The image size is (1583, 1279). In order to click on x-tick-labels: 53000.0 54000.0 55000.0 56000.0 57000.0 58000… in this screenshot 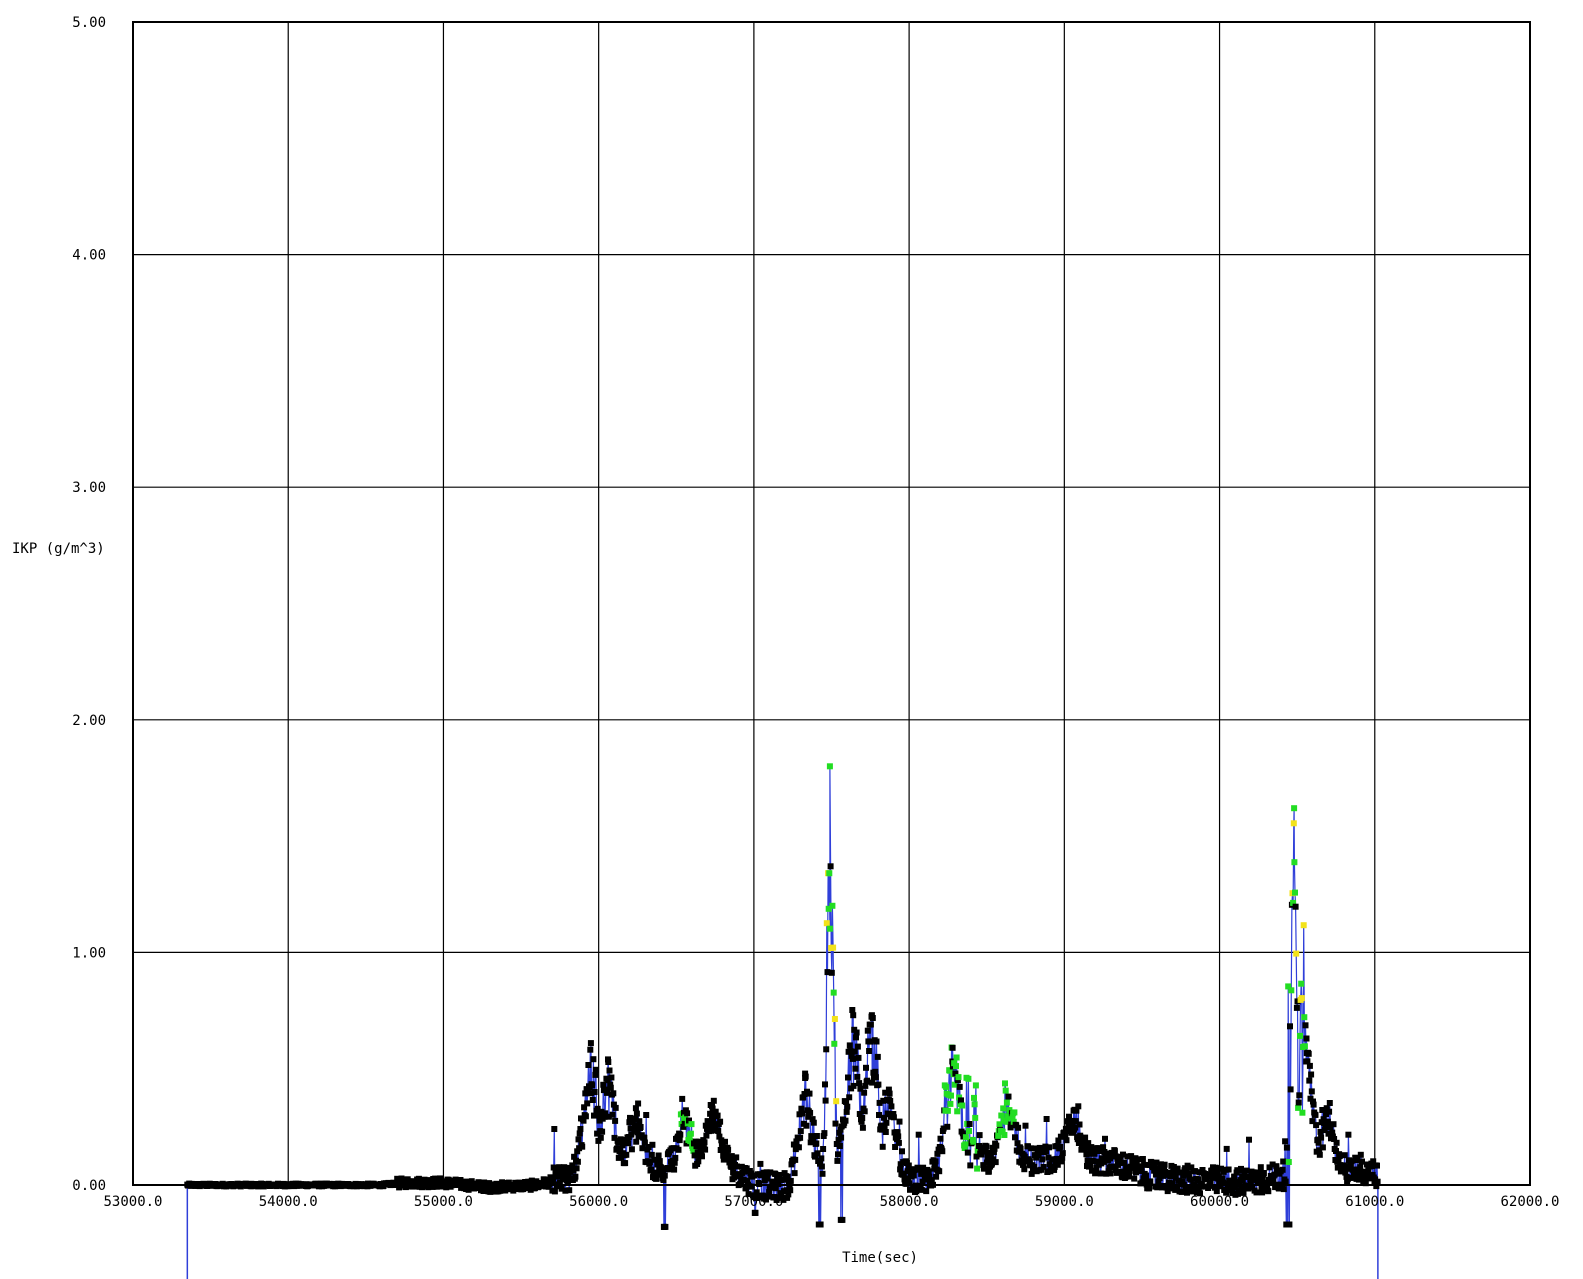, I will do `click(831, 1202)`.